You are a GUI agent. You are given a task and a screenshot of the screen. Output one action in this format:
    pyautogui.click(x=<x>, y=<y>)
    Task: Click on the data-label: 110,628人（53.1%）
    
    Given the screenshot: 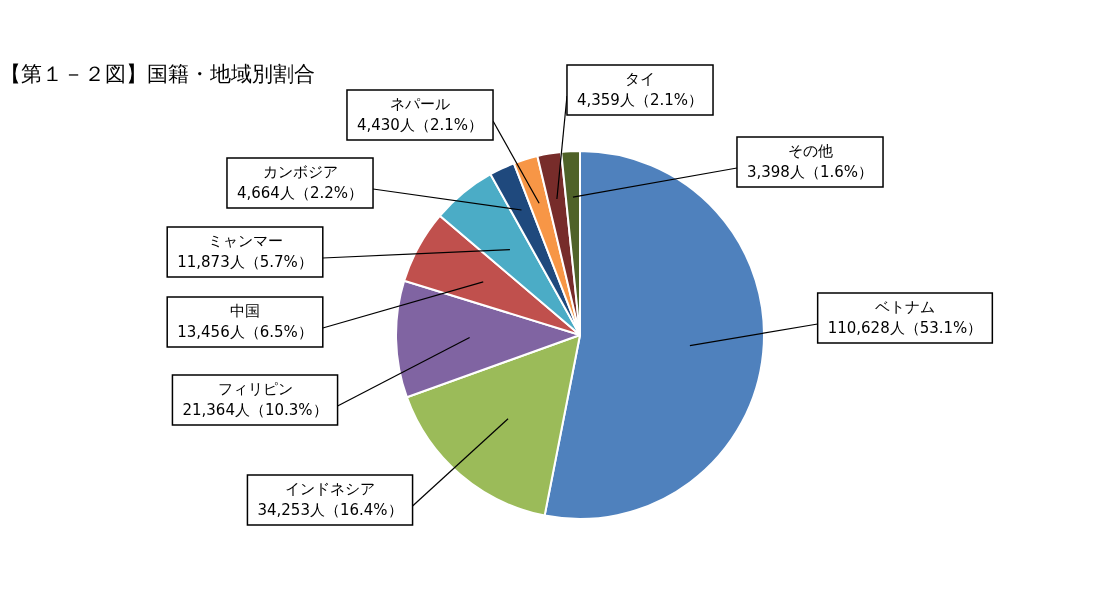 What is the action you would take?
    pyautogui.click(x=905, y=327)
    